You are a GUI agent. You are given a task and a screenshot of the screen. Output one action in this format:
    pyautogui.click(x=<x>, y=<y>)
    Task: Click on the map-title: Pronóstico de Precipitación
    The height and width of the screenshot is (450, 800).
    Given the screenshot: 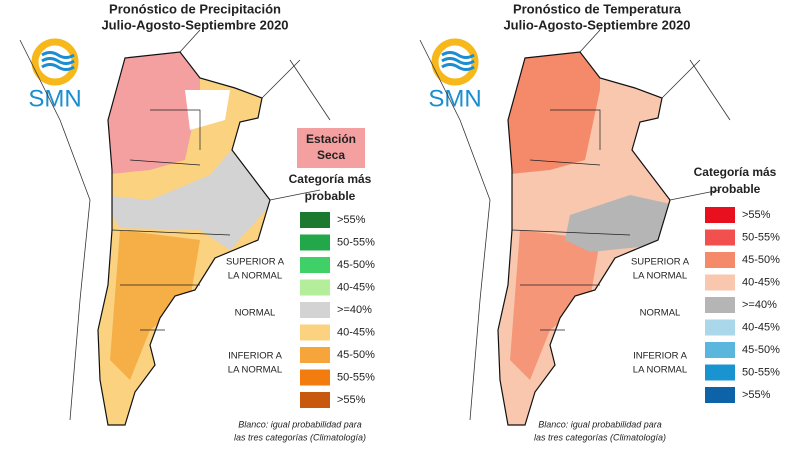 What is the action you would take?
    pyautogui.click(x=195, y=8)
    